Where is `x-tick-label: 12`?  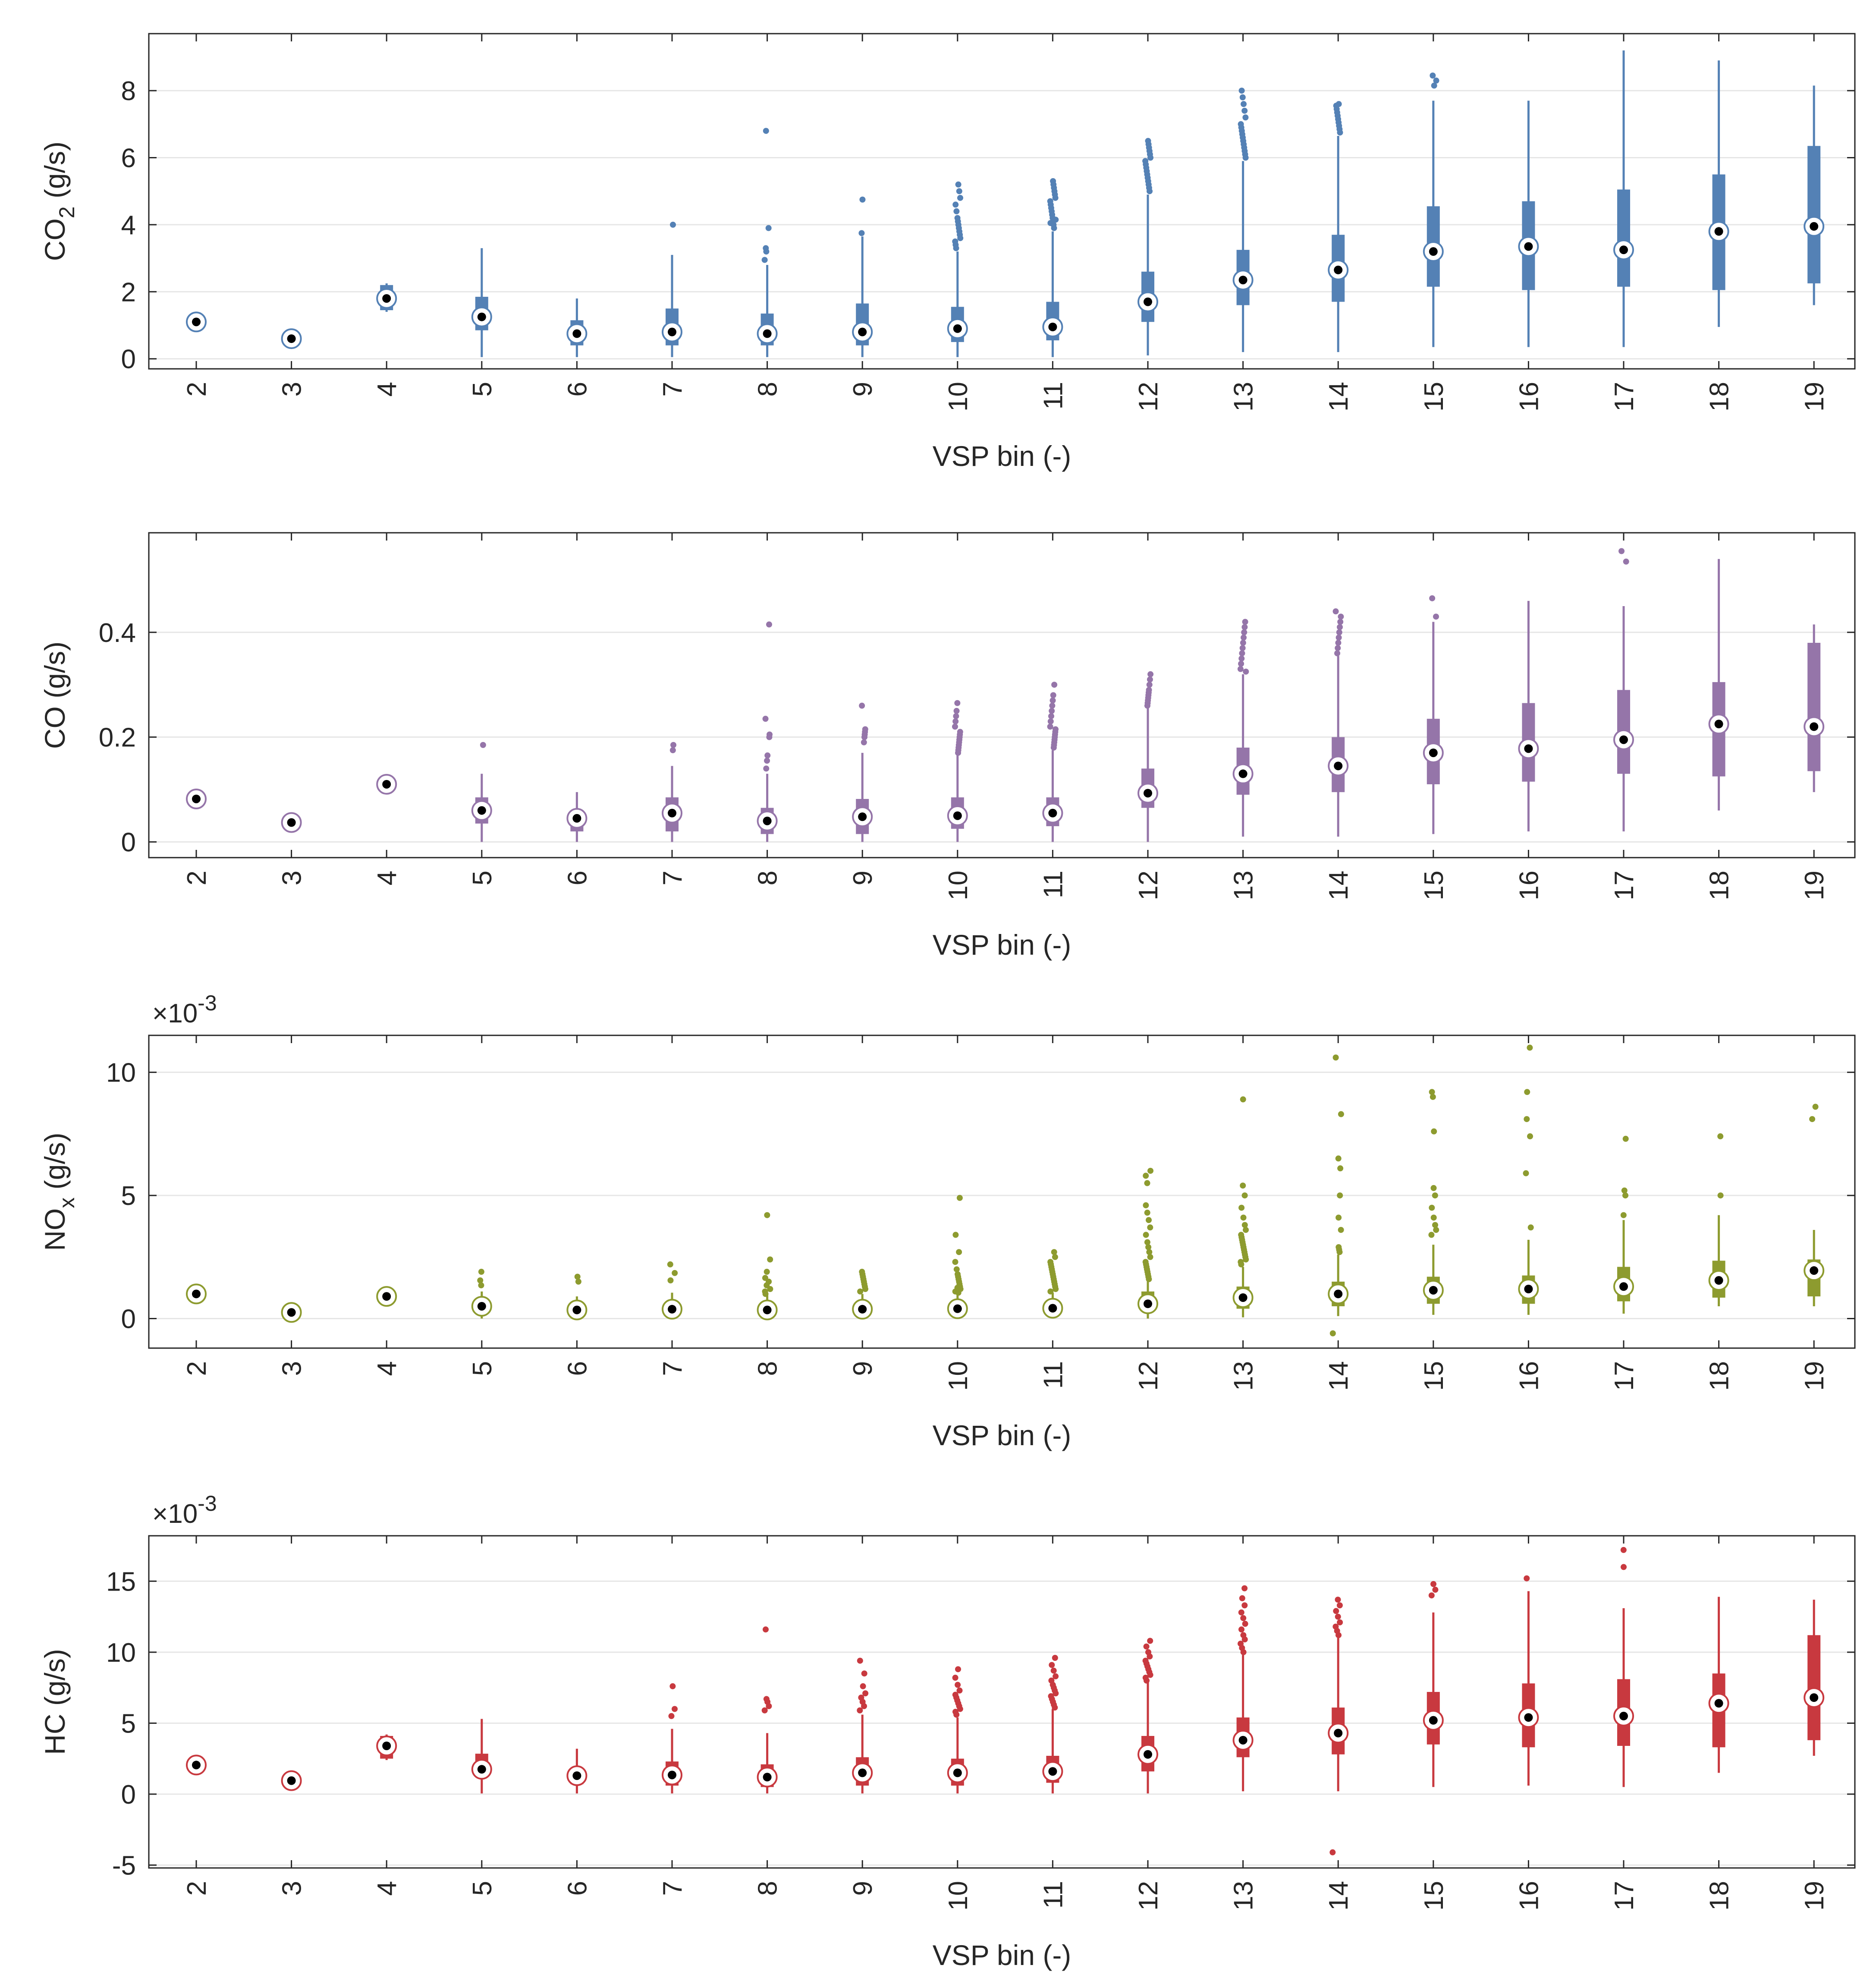
x-tick-label: 12 is located at coordinates (1148, 885).